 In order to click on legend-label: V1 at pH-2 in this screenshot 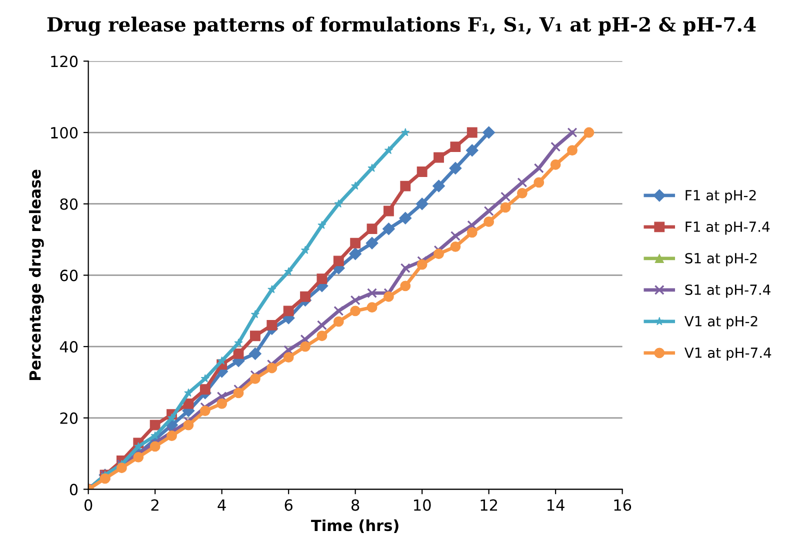, I will do `click(721, 323)`.